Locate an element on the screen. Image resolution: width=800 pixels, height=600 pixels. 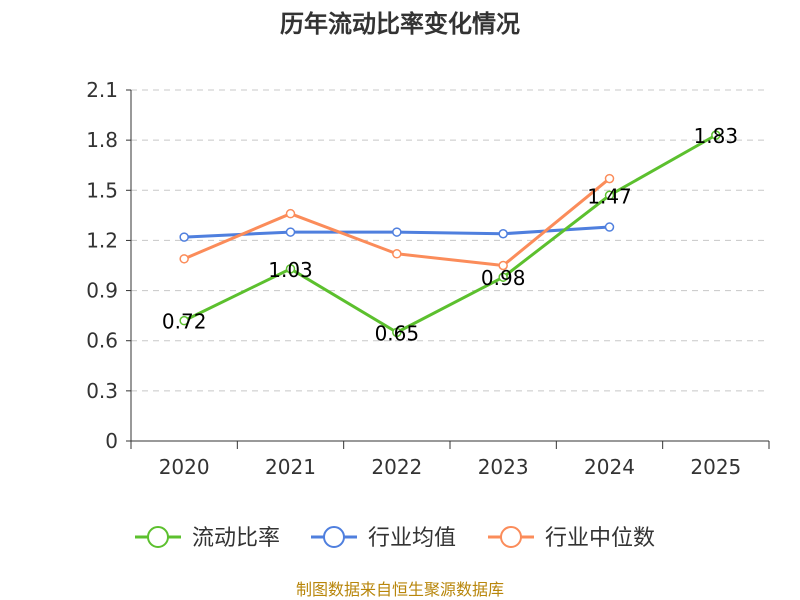
chart-title: 历年流动比率变化情况 is located at coordinates (400, 24).